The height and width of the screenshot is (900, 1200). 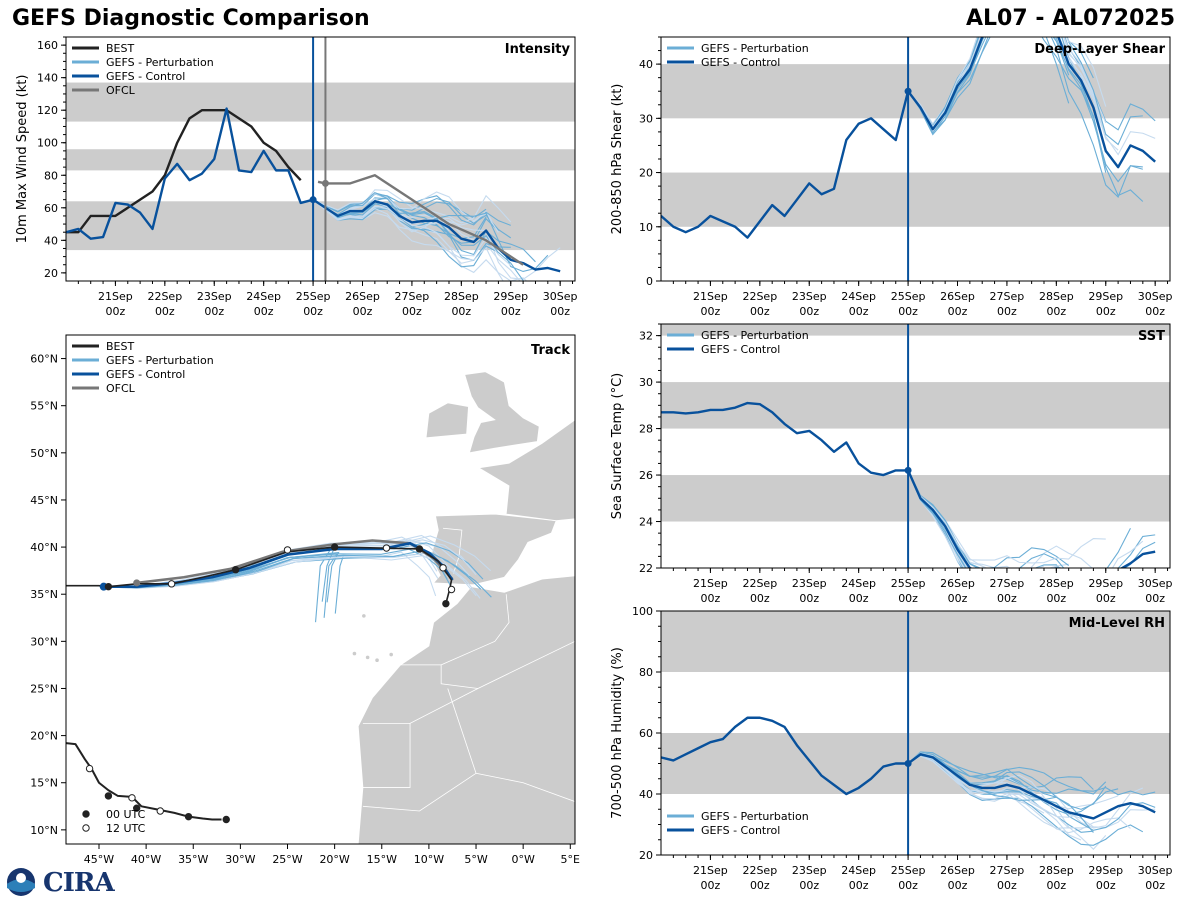 What do you see at coordinates (908, 583) in the screenshot?
I see `sst-xtick-label: 25Sep` at bounding box center [908, 583].